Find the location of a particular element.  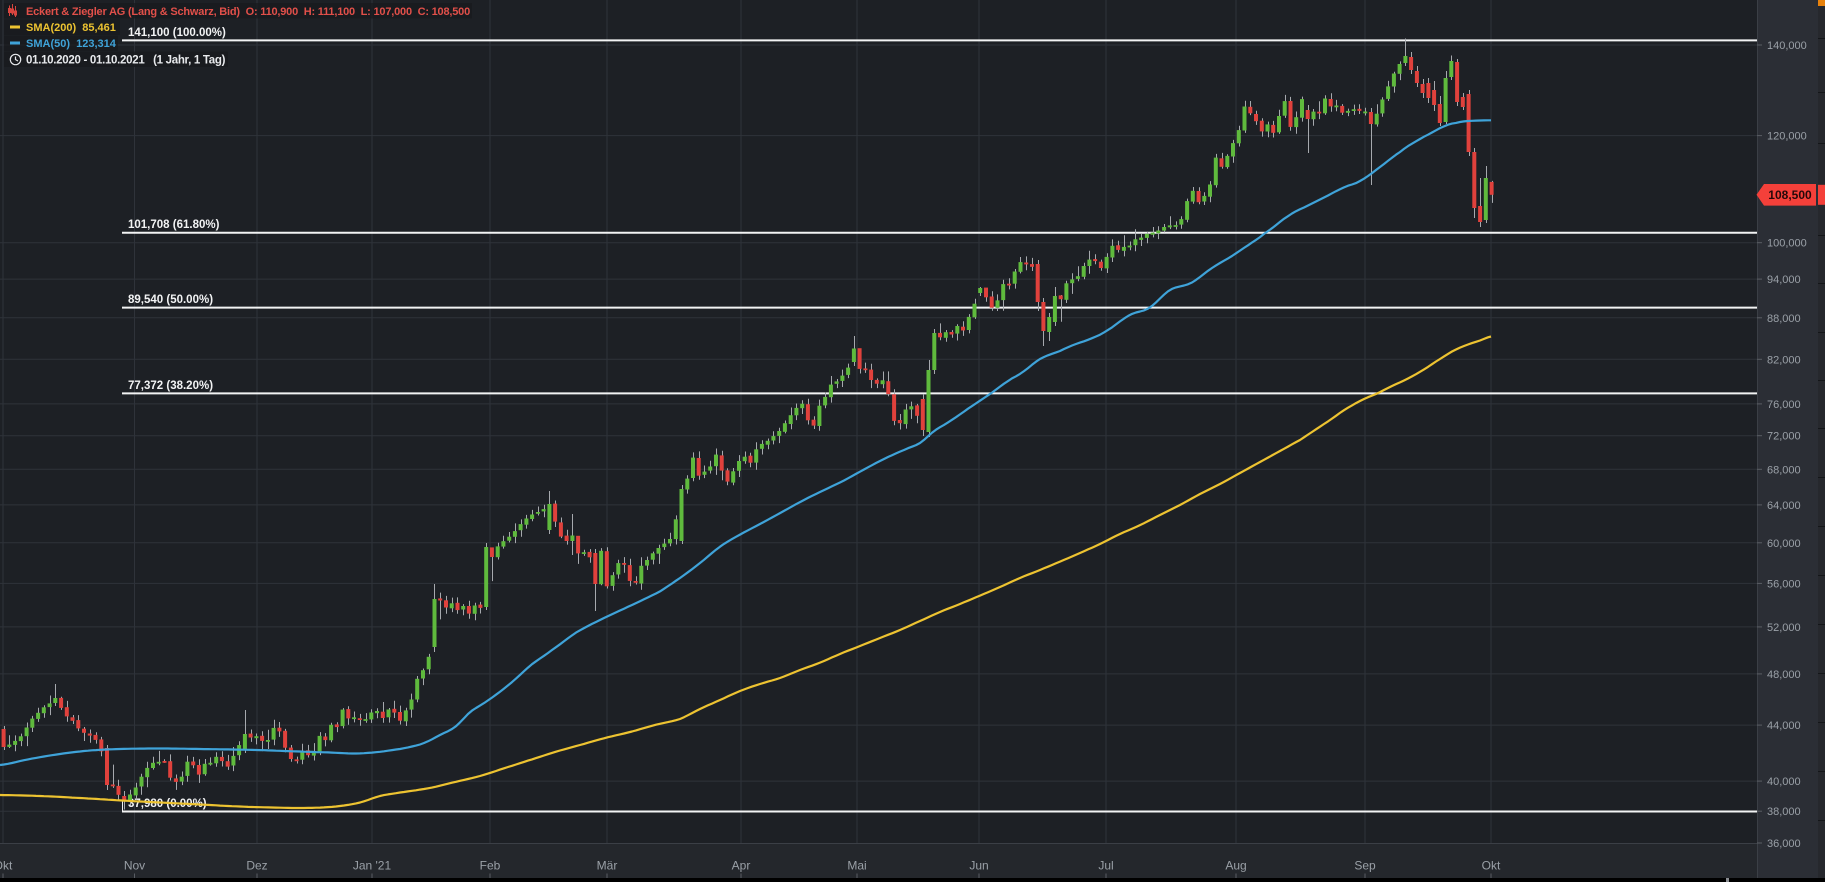

svg-text: 88,000 is located at coordinates (1784, 319).